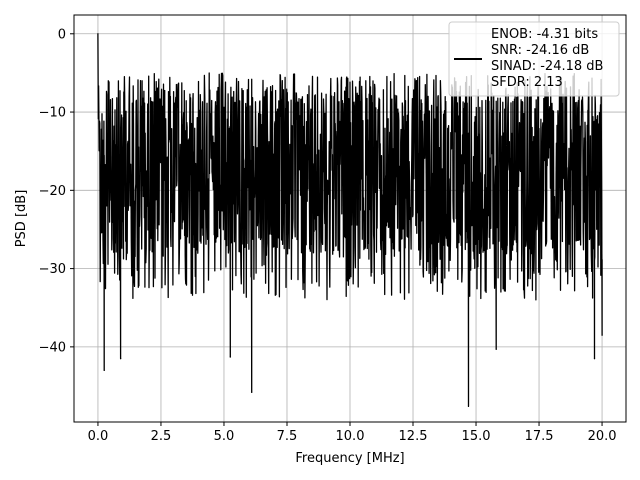 Image resolution: width=640 pixels, height=480 pixels. I want to click on x-tick-label: 2.5, so click(161, 436).